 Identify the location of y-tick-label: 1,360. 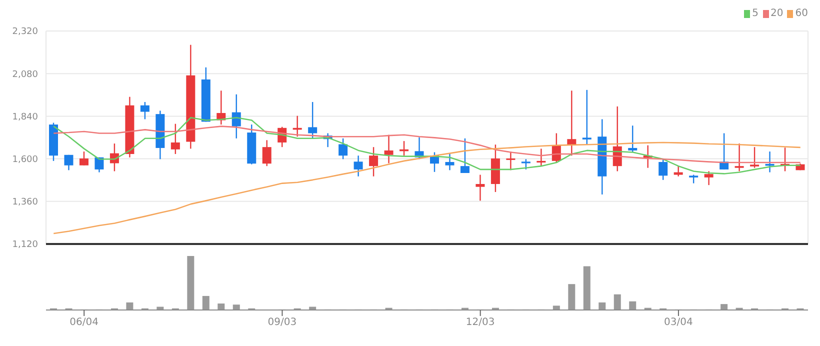
(25, 203).